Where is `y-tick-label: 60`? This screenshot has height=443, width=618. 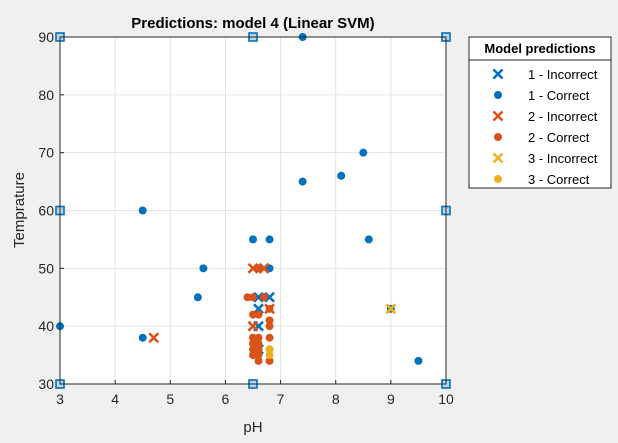
y-tick-label: 60 is located at coordinates (46, 211).